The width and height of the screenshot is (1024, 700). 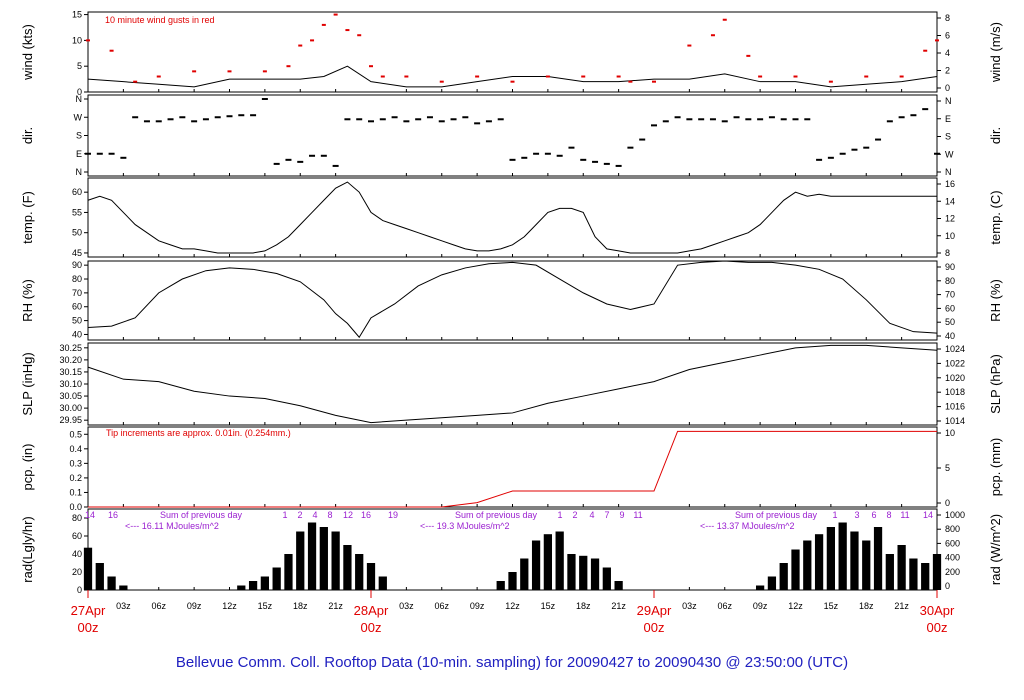 I want to click on x-tick-label: 03z, so click(x=123, y=606).